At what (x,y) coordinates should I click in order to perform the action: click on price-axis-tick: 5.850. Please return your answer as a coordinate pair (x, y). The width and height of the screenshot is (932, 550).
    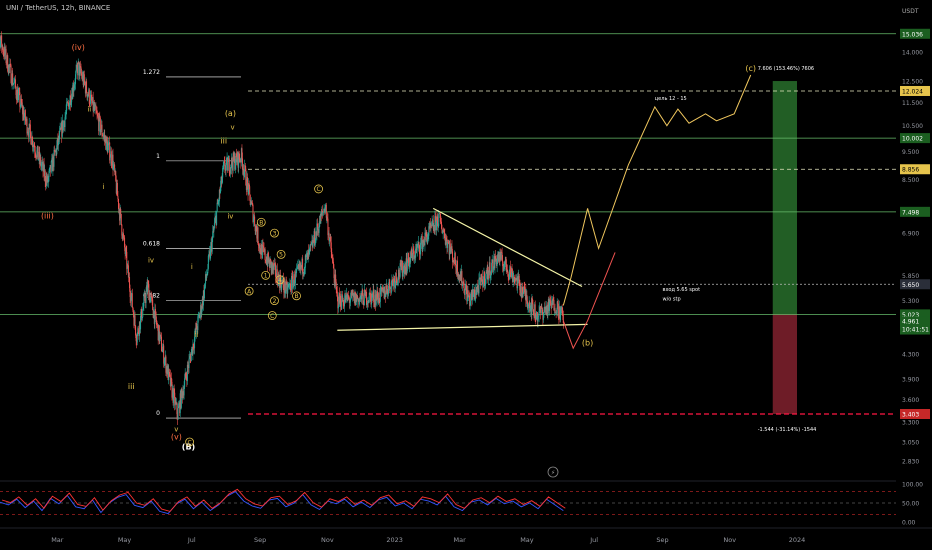
    Looking at the image, I should click on (910, 276).